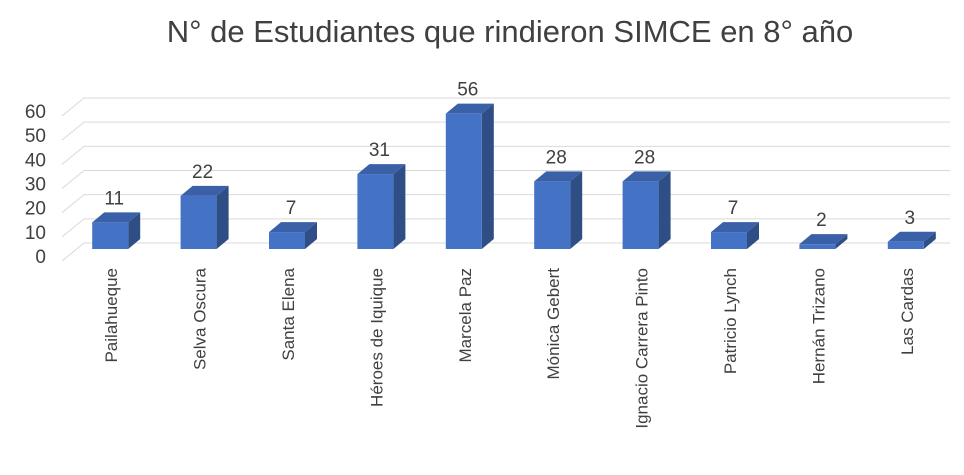 Image resolution: width=964 pixels, height=475 pixels. What do you see at coordinates (40, 257) in the screenshot?
I see `y-tick-label: 0` at bounding box center [40, 257].